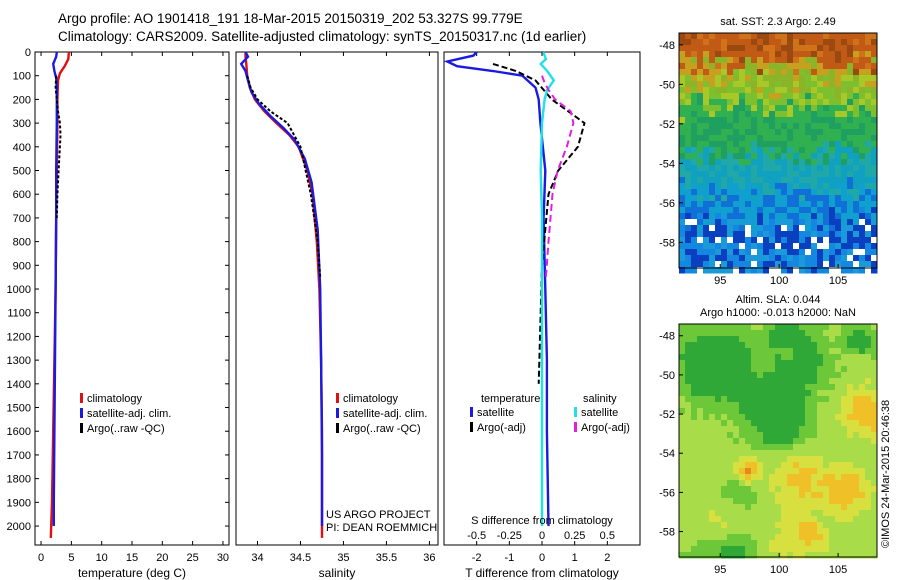 This screenshot has height=580, width=900. What do you see at coordinates (19, 503) in the screenshot?
I see `y-tick-label: 1900` at bounding box center [19, 503].